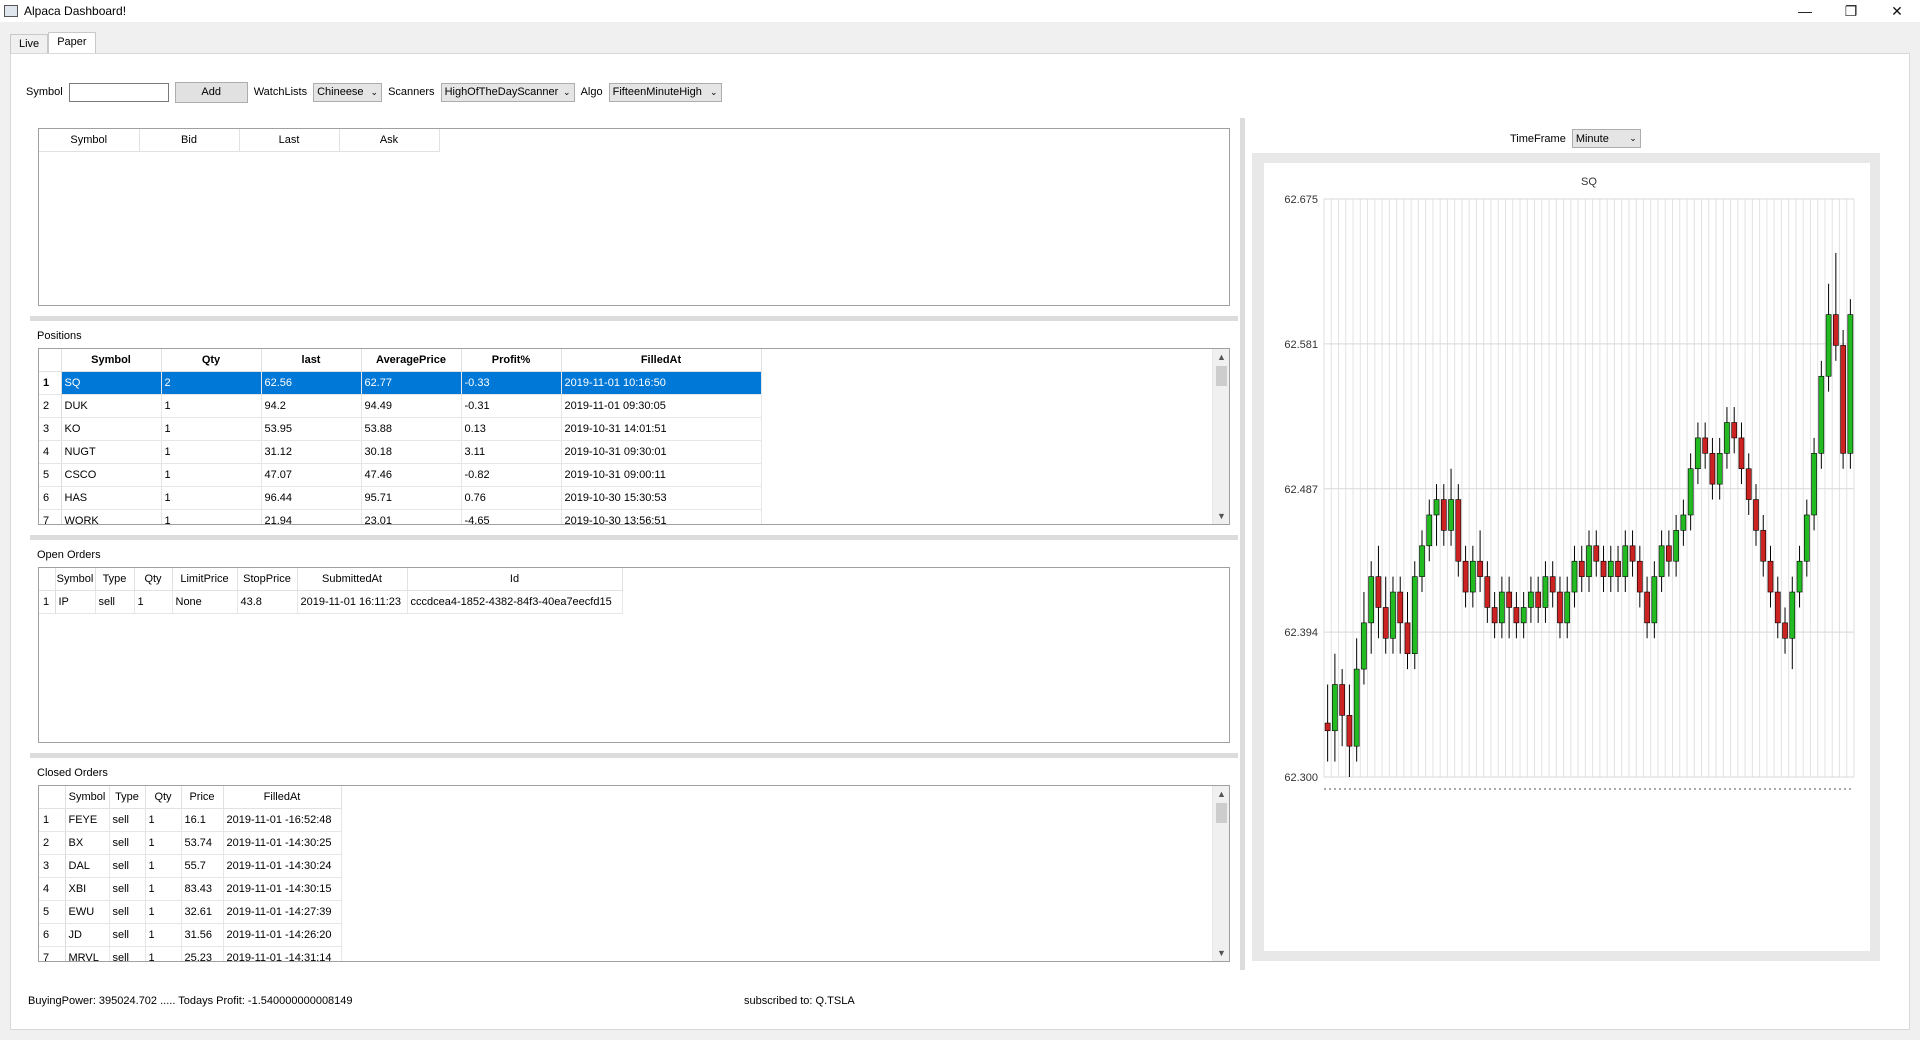  I want to click on table-cell: WORK, so click(111, 516).